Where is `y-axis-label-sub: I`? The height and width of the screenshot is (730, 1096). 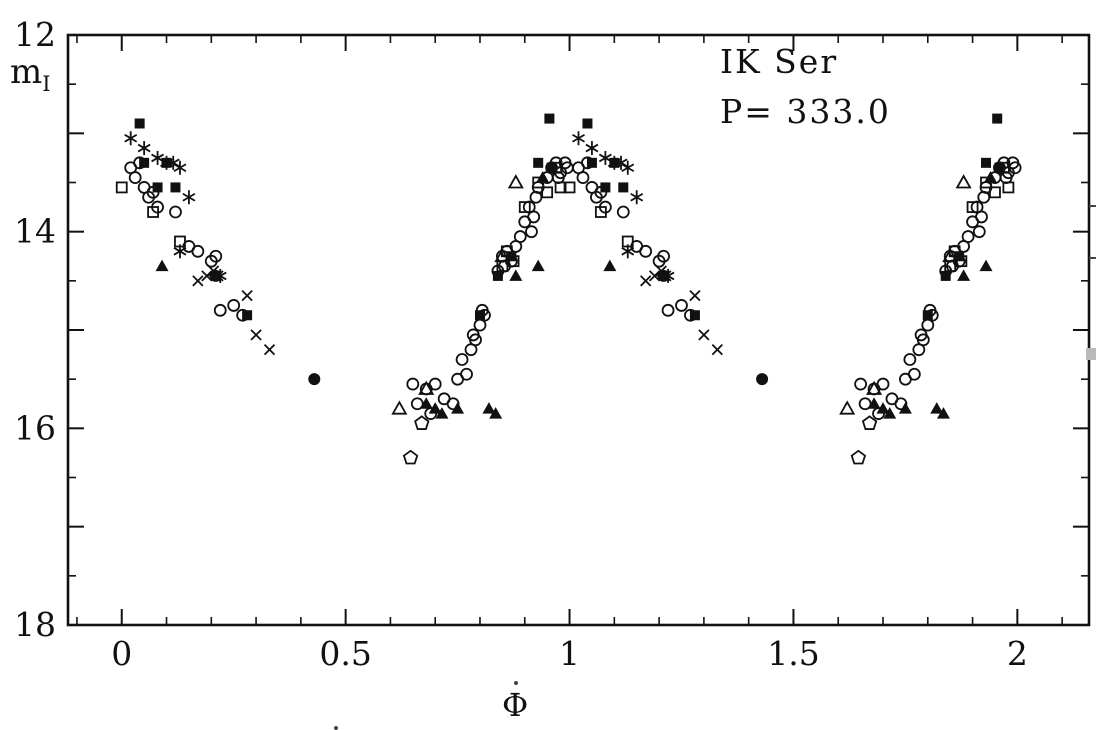 y-axis-label-sub: I is located at coordinates (46, 83).